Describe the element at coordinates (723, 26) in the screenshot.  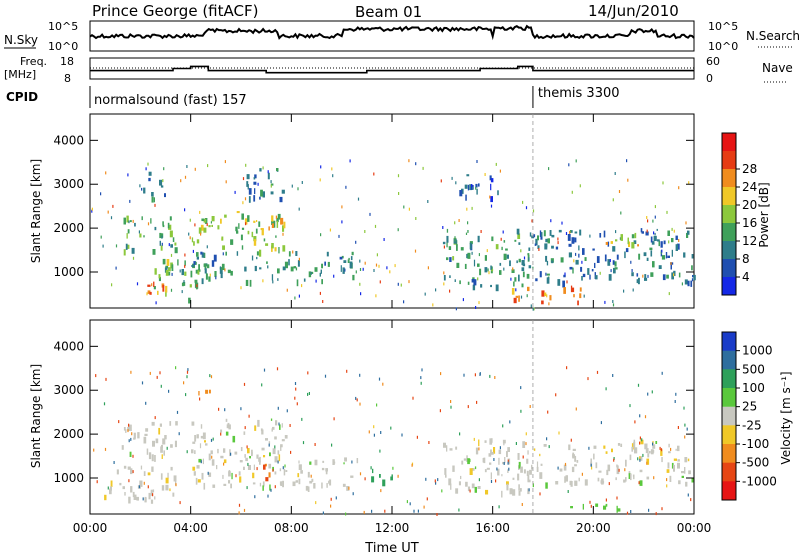
I see `nsearch-tick-high: 10^5` at that location.